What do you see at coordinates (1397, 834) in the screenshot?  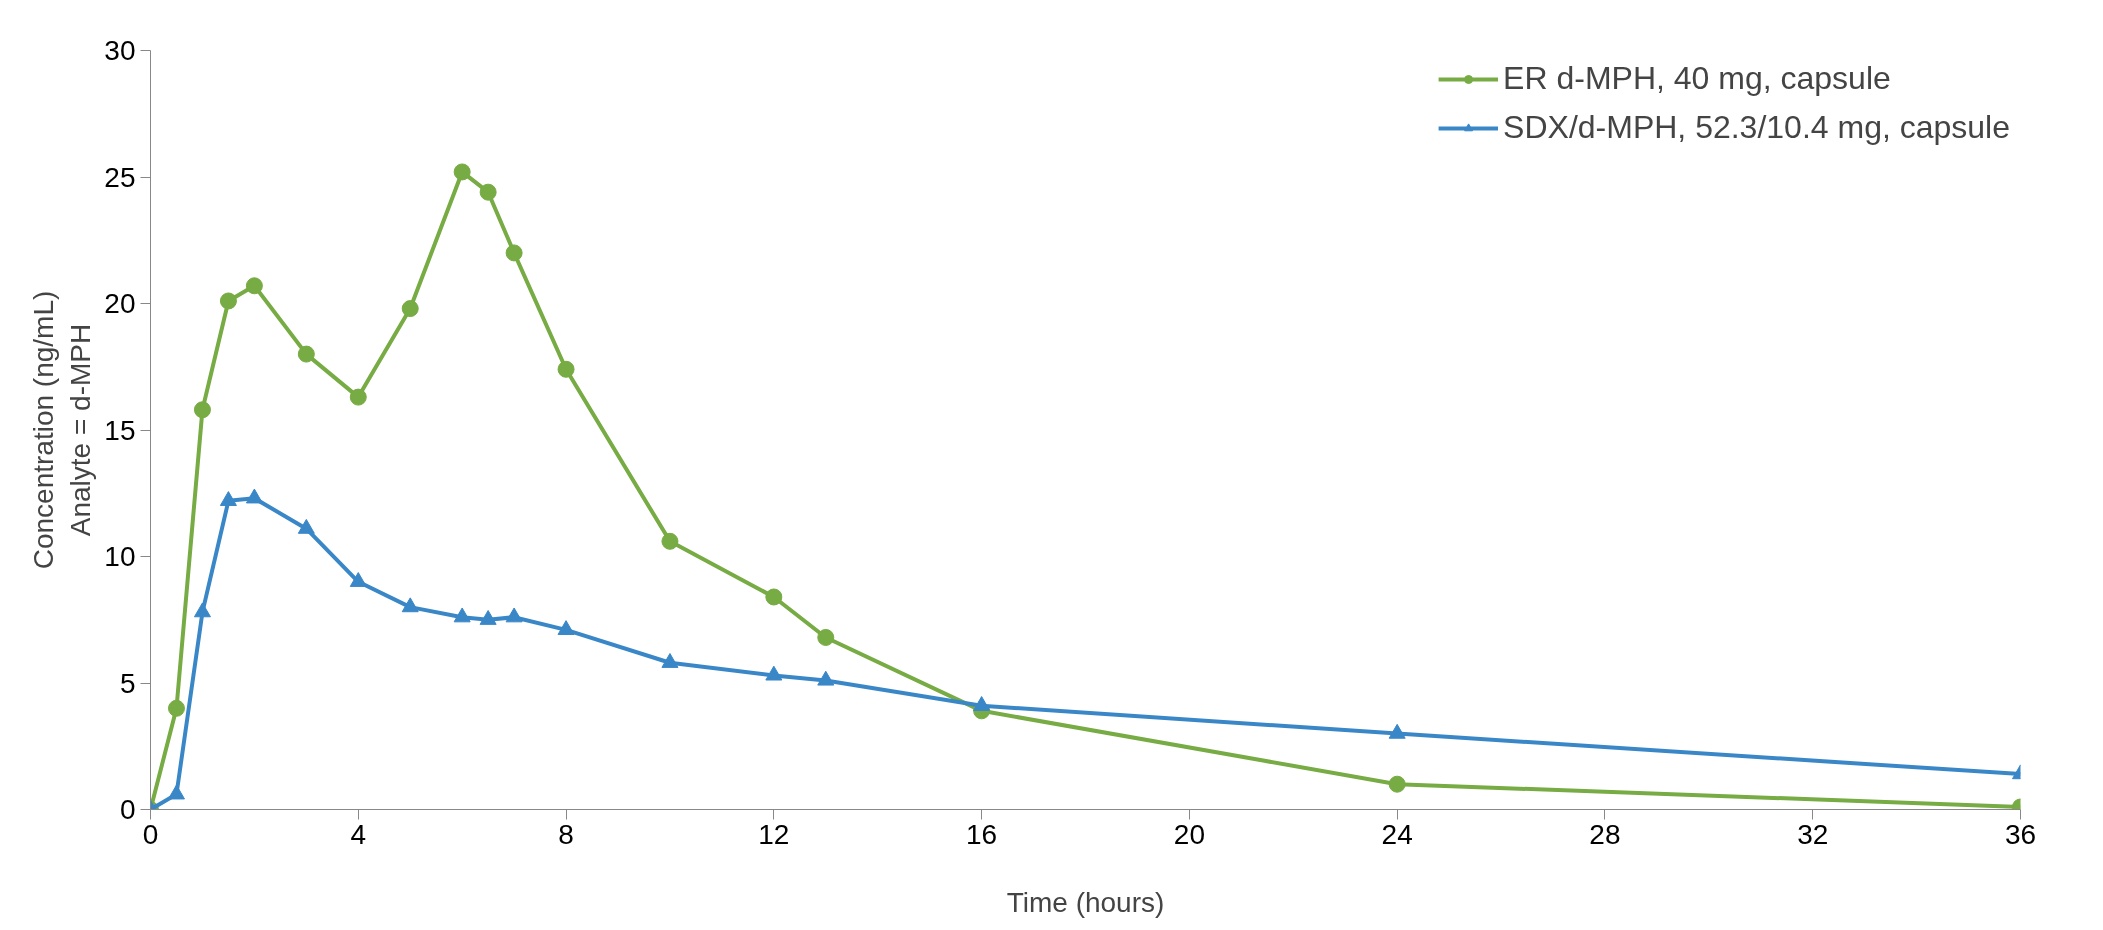 I see `x-tick-label: 24` at bounding box center [1397, 834].